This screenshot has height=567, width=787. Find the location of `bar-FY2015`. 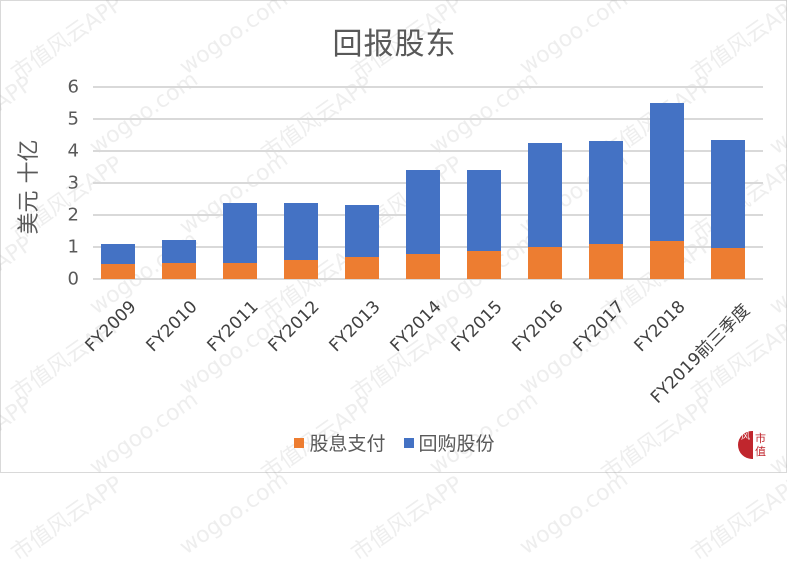

bar-FY2015 is located at coordinates (483, 224).